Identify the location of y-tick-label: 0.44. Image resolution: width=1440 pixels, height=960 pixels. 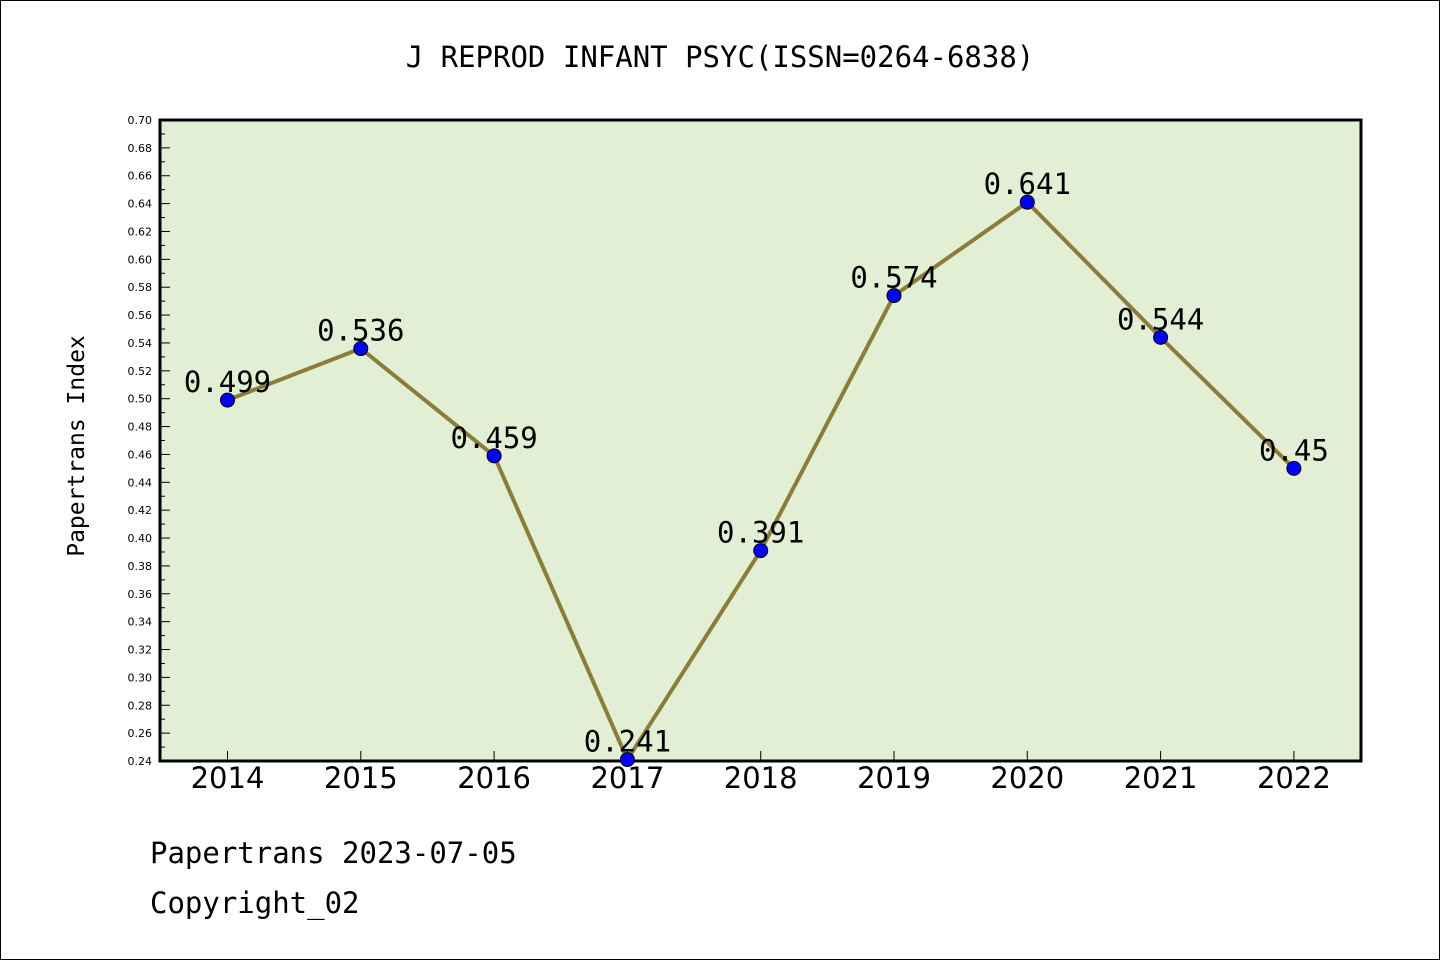
(140, 482).